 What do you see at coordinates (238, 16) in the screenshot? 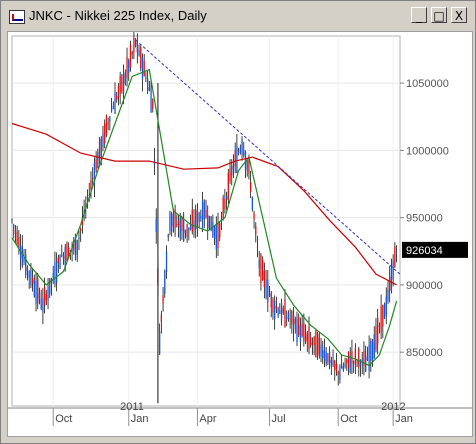
I see `title-bar: JNKC - Nikkei 225 Index, Daily _ □ X` at bounding box center [238, 16].